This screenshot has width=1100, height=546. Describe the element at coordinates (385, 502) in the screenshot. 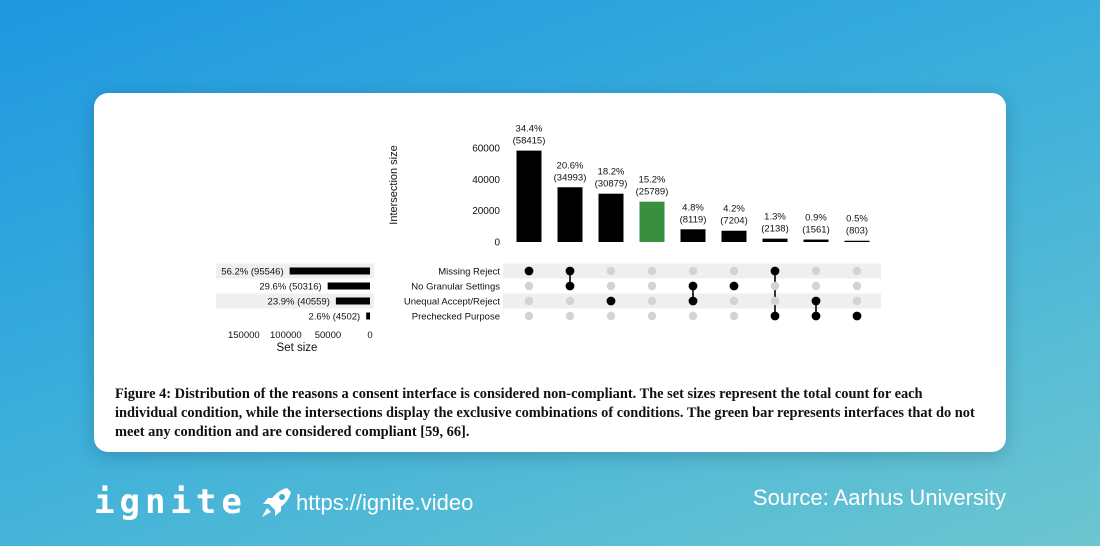

I see `footer-url-link: https://ignite.video` at that location.